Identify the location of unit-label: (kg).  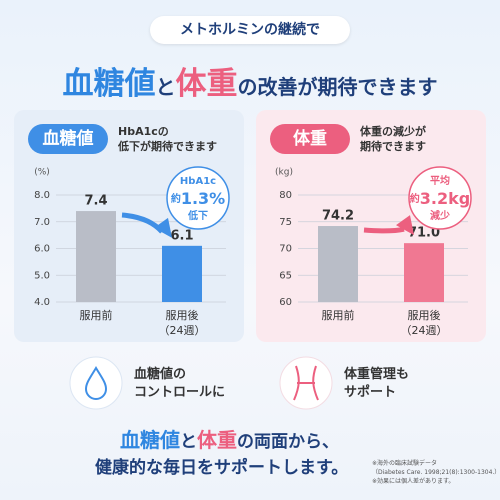
(284, 173).